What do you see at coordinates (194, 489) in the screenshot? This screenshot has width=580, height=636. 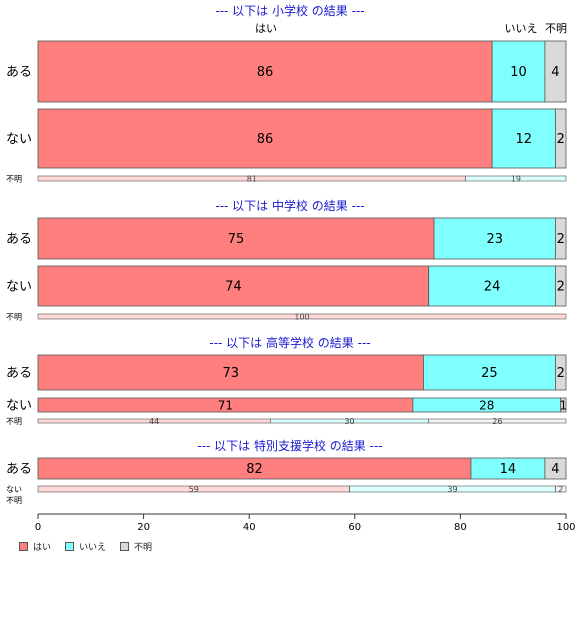 I see `bar-value-label: 59` at bounding box center [194, 489].